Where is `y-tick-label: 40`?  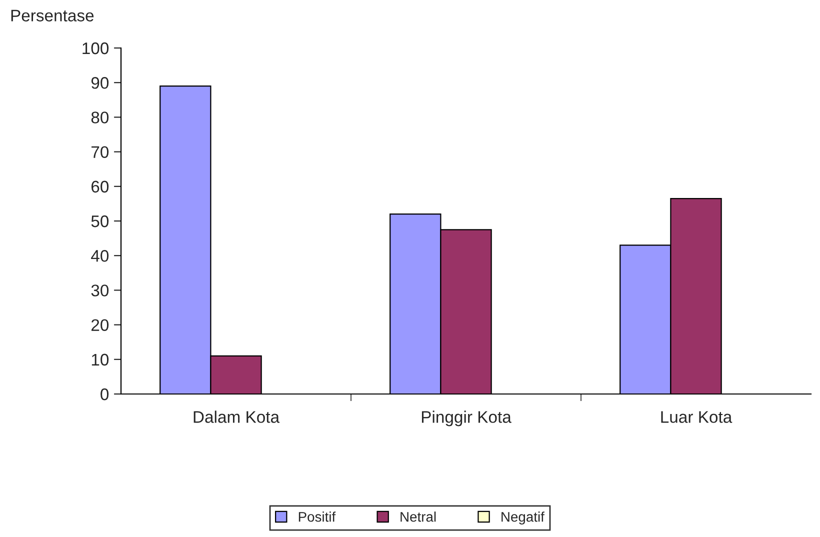 y-tick-label: 40 is located at coordinates (100, 256).